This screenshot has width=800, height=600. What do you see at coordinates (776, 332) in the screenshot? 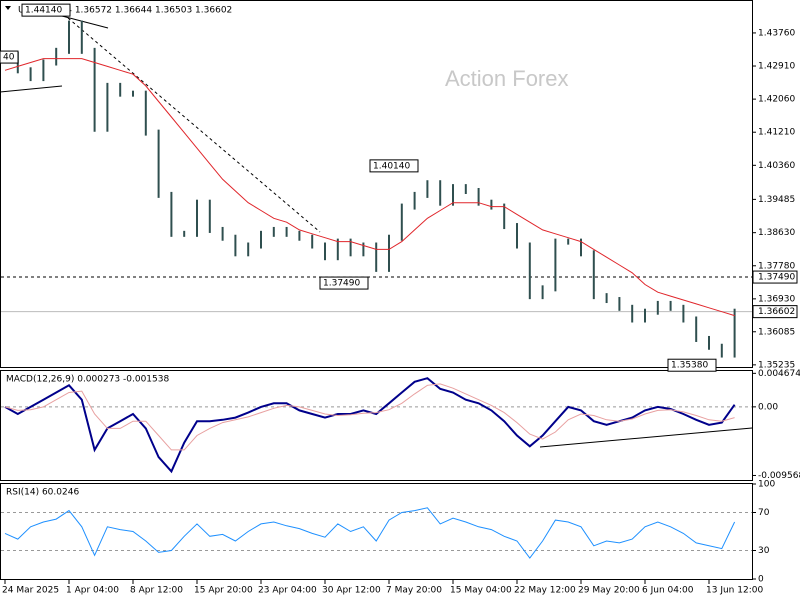
I see `y-tick-label: 1.36085` at bounding box center [776, 332].